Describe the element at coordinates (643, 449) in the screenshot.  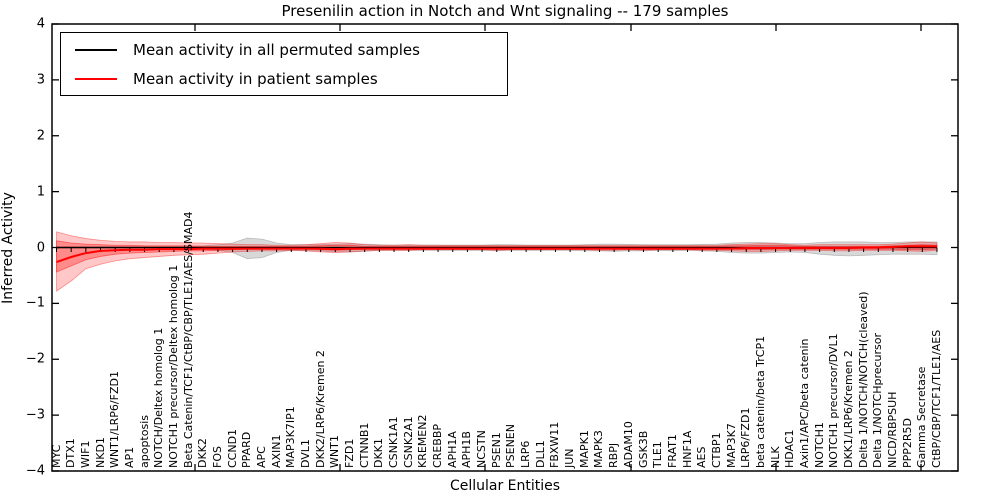
I see `x-tick-label: GSK3B` at that location.